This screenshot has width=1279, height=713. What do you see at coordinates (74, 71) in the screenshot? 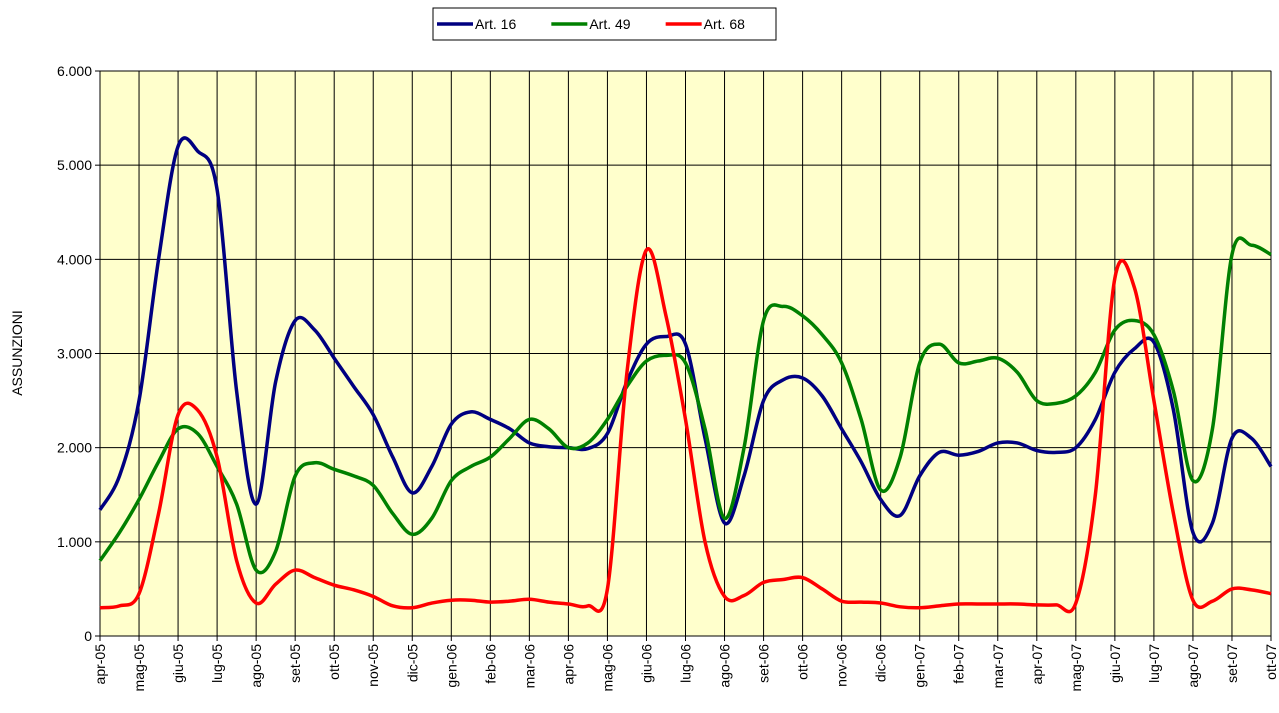
I see `y-tick-label: 6.000` at bounding box center [74, 71].